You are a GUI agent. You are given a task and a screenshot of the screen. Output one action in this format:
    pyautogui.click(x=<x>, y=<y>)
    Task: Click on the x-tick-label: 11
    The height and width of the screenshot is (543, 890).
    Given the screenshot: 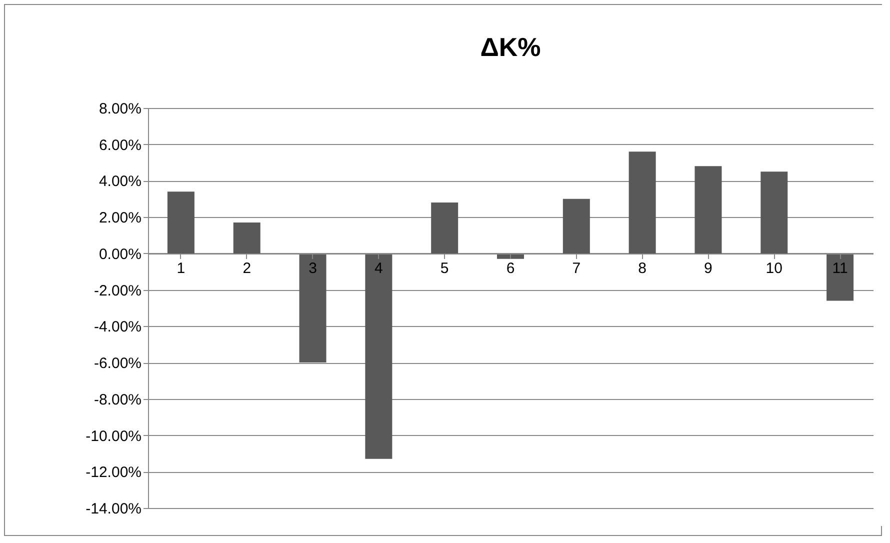 What is the action you would take?
    pyautogui.click(x=840, y=268)
    